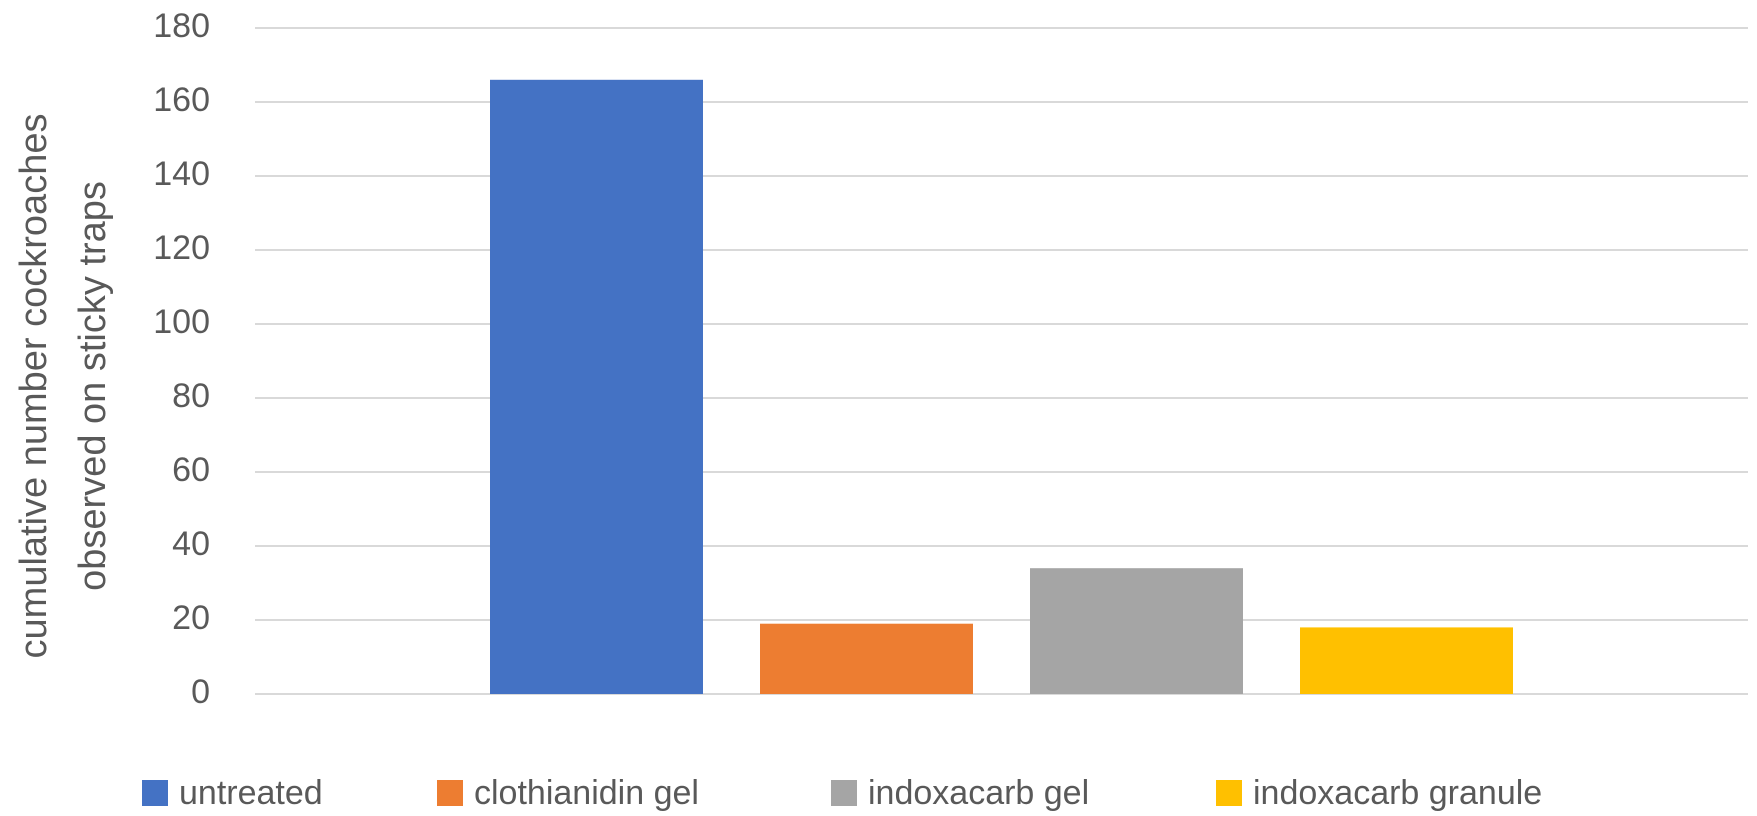 The height and width of the screenshot is (816, 1757). I want to click on y-tick-label: 100, so click(181, 322).